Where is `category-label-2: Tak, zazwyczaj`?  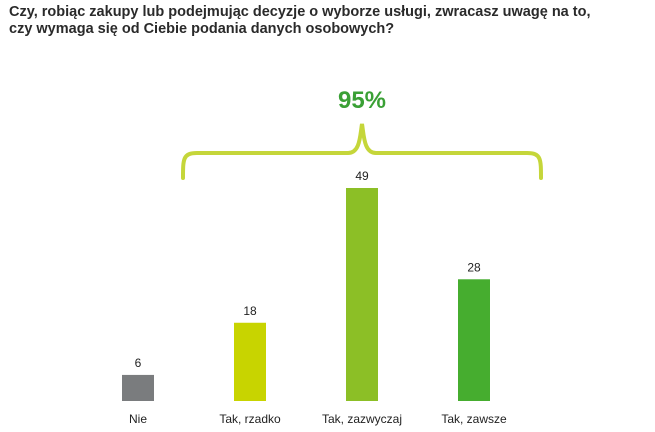 category-label-2: Tak, zazwyczaj is located at coordinates (362, 419).